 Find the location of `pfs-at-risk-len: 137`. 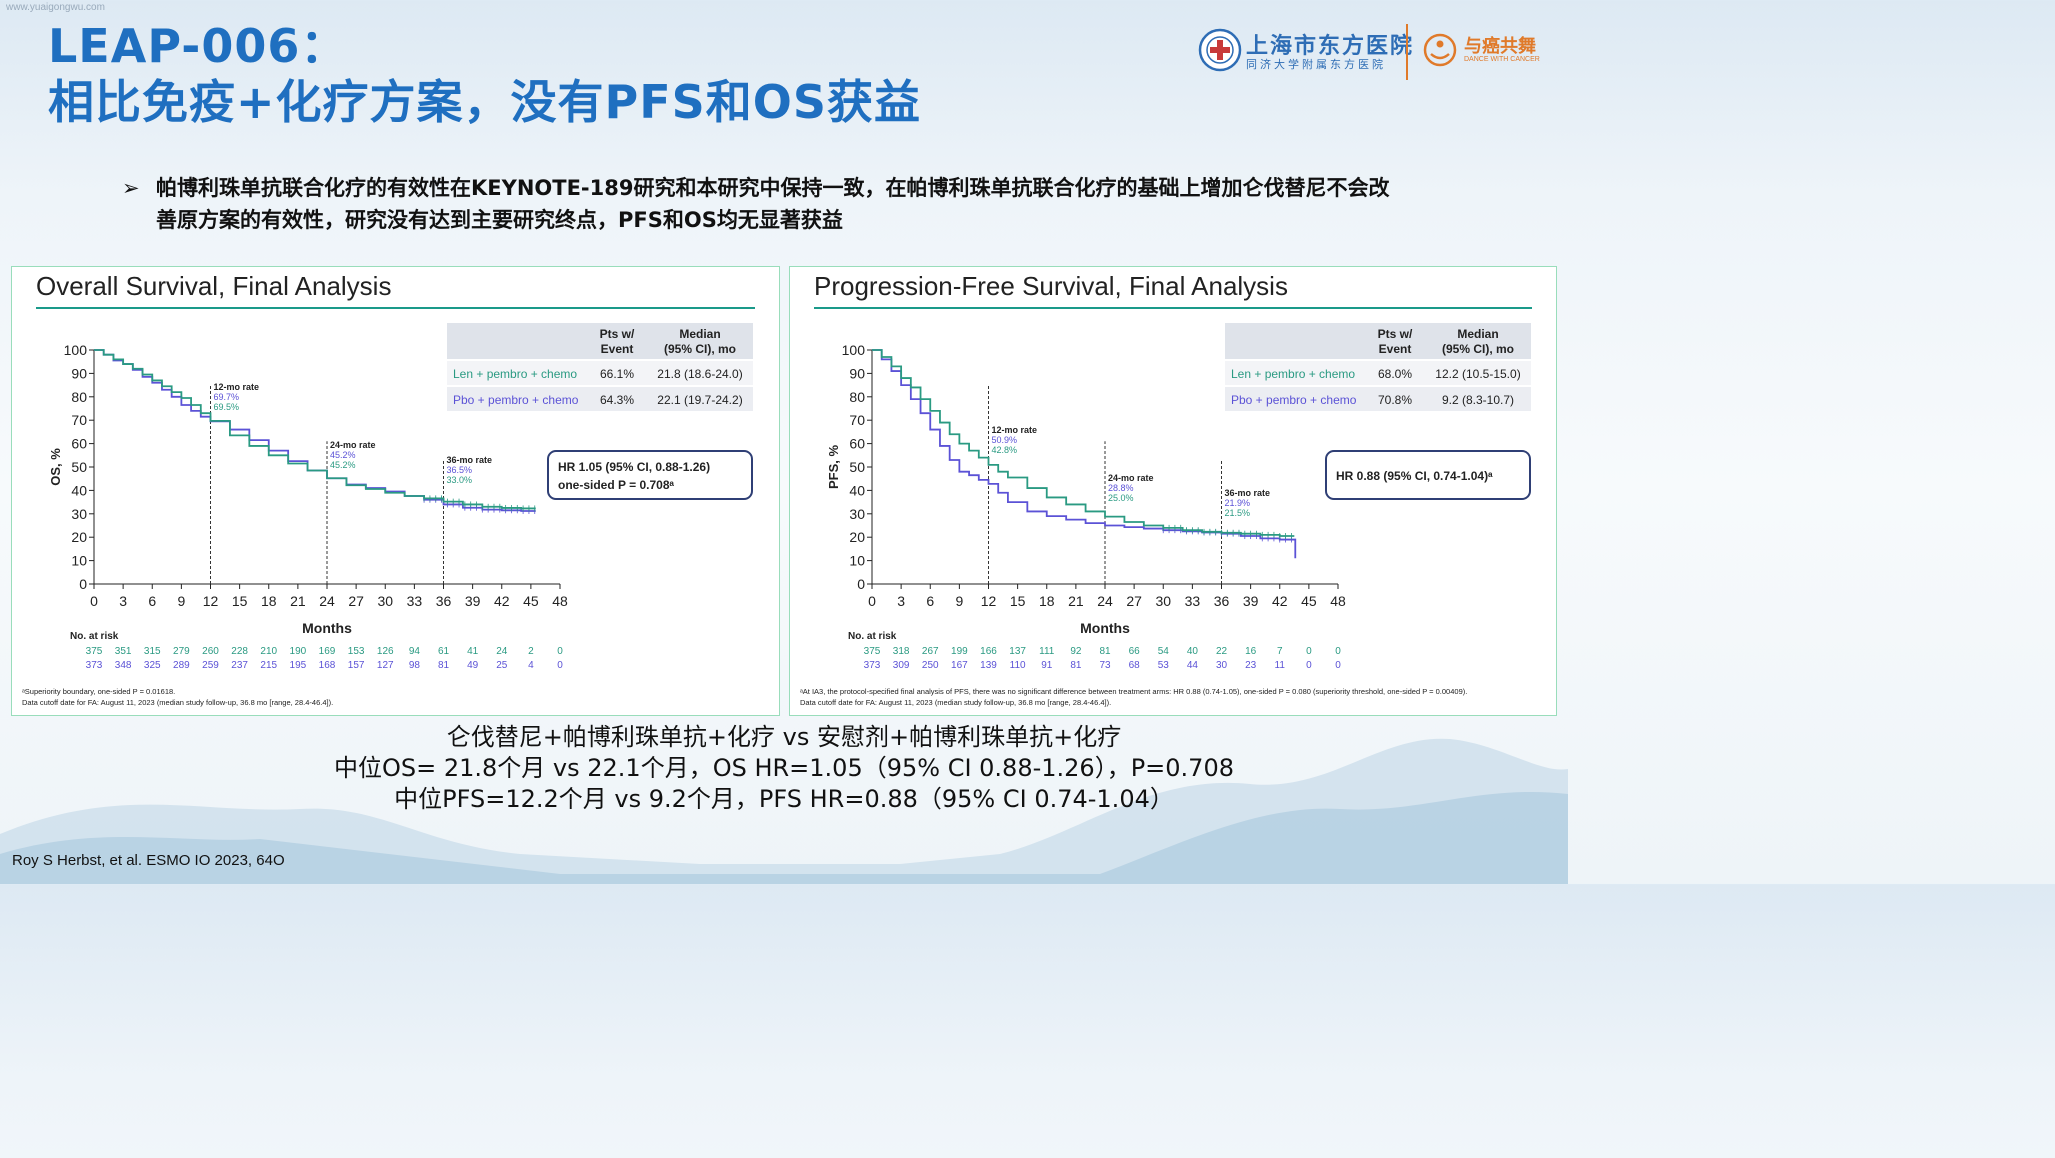

pfs-at-risk-len: 137 is located at coordinates (1017, 651).